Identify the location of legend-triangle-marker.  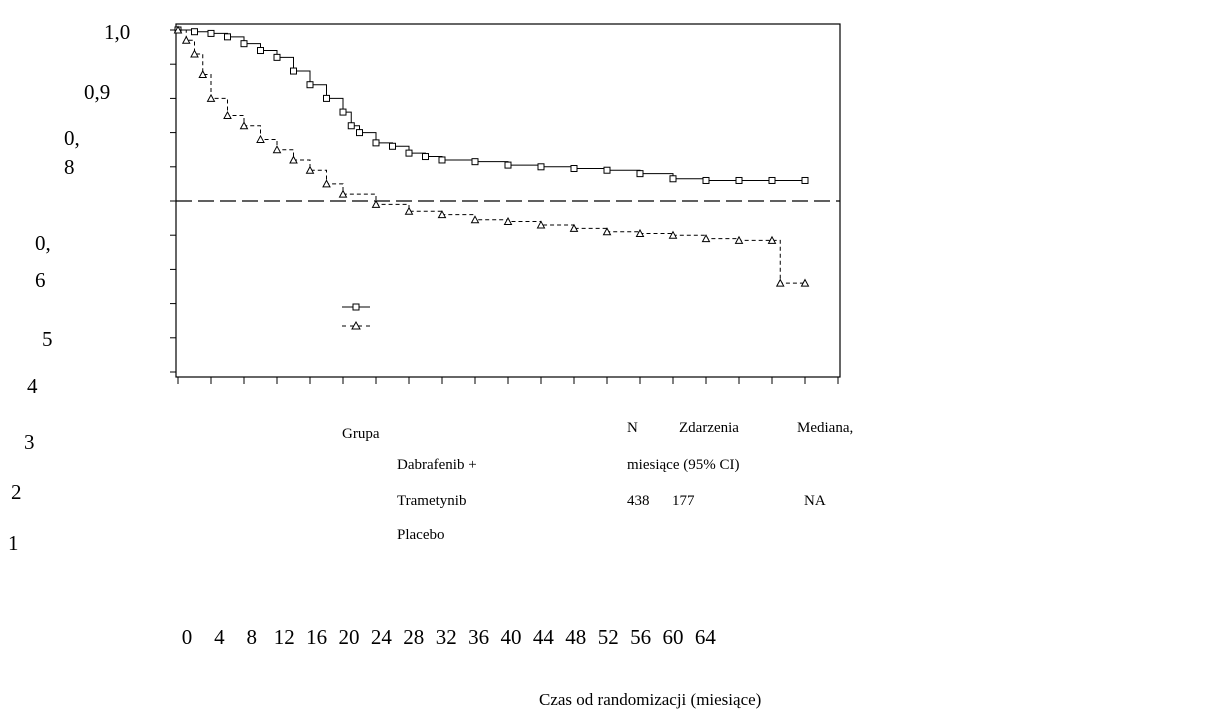
(356, 325).